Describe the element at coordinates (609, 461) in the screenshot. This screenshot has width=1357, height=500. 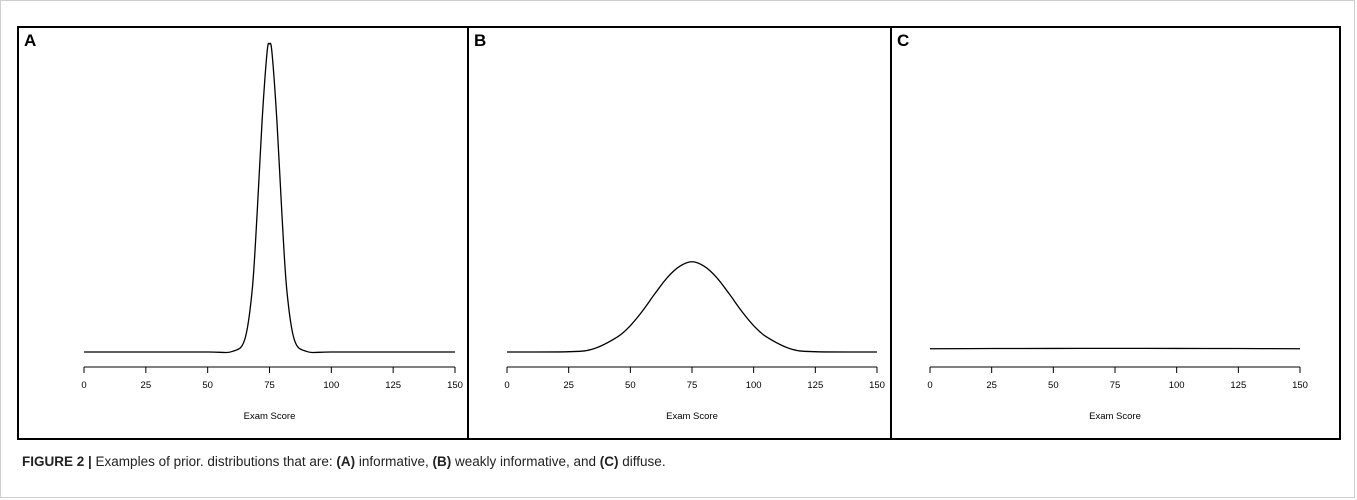
I see `caption-c: (C)` at that location.